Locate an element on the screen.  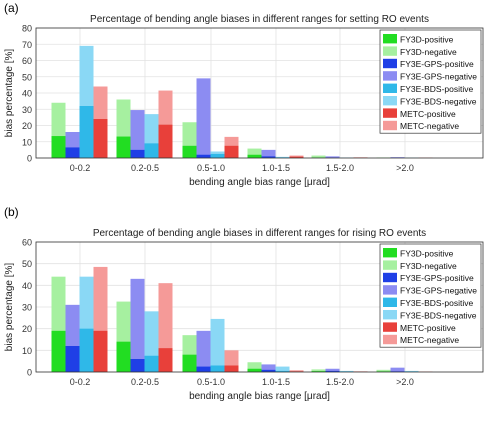
y-tick-label: 20 is located at coordinates (27, 126).